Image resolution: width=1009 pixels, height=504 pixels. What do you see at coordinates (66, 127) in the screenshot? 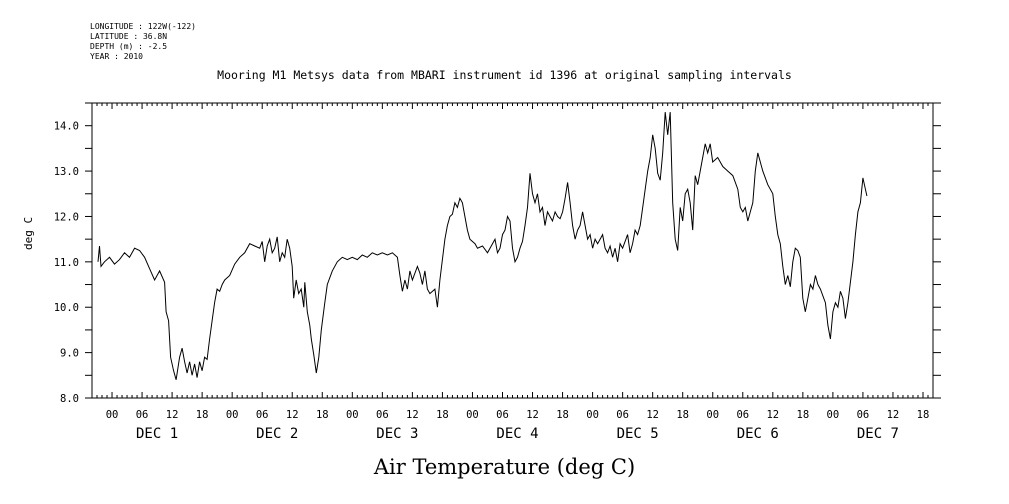
I see `y-tick-label: 14.0` at bounding box center [66, 127].